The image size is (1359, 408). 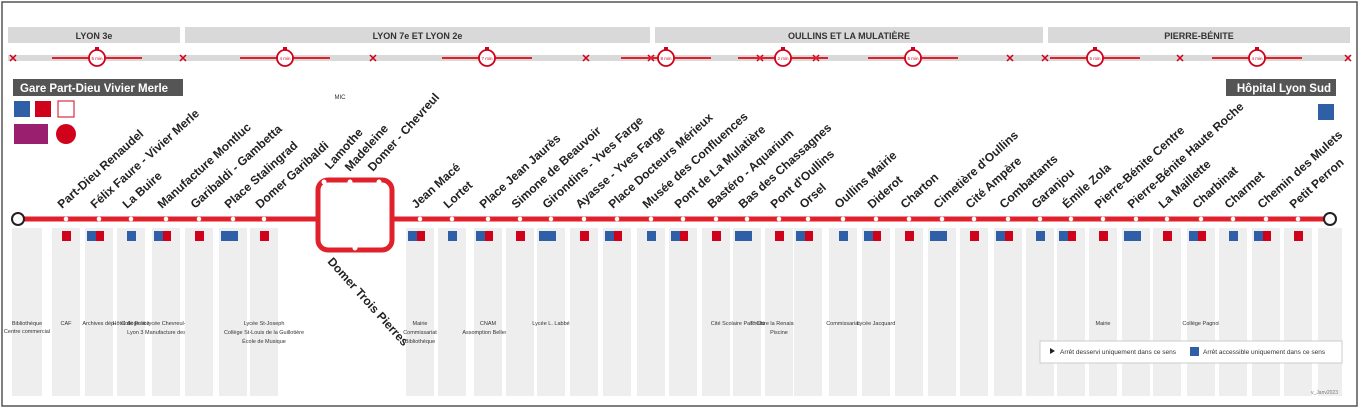 I want to click on terminus-box, so click(x=98, y=87).